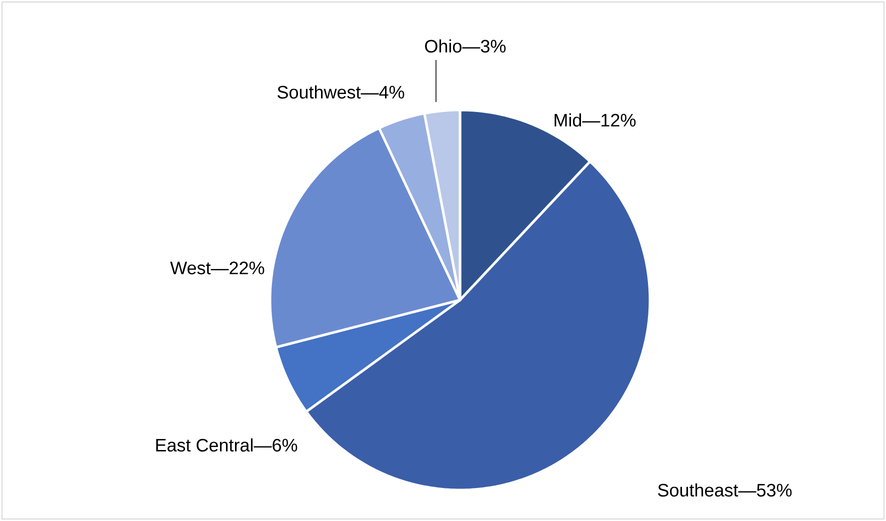 Image resolution: width=886 pixels, height=521 pixels. I want to click on slice-label: East Central—6%, so click(227, 445).